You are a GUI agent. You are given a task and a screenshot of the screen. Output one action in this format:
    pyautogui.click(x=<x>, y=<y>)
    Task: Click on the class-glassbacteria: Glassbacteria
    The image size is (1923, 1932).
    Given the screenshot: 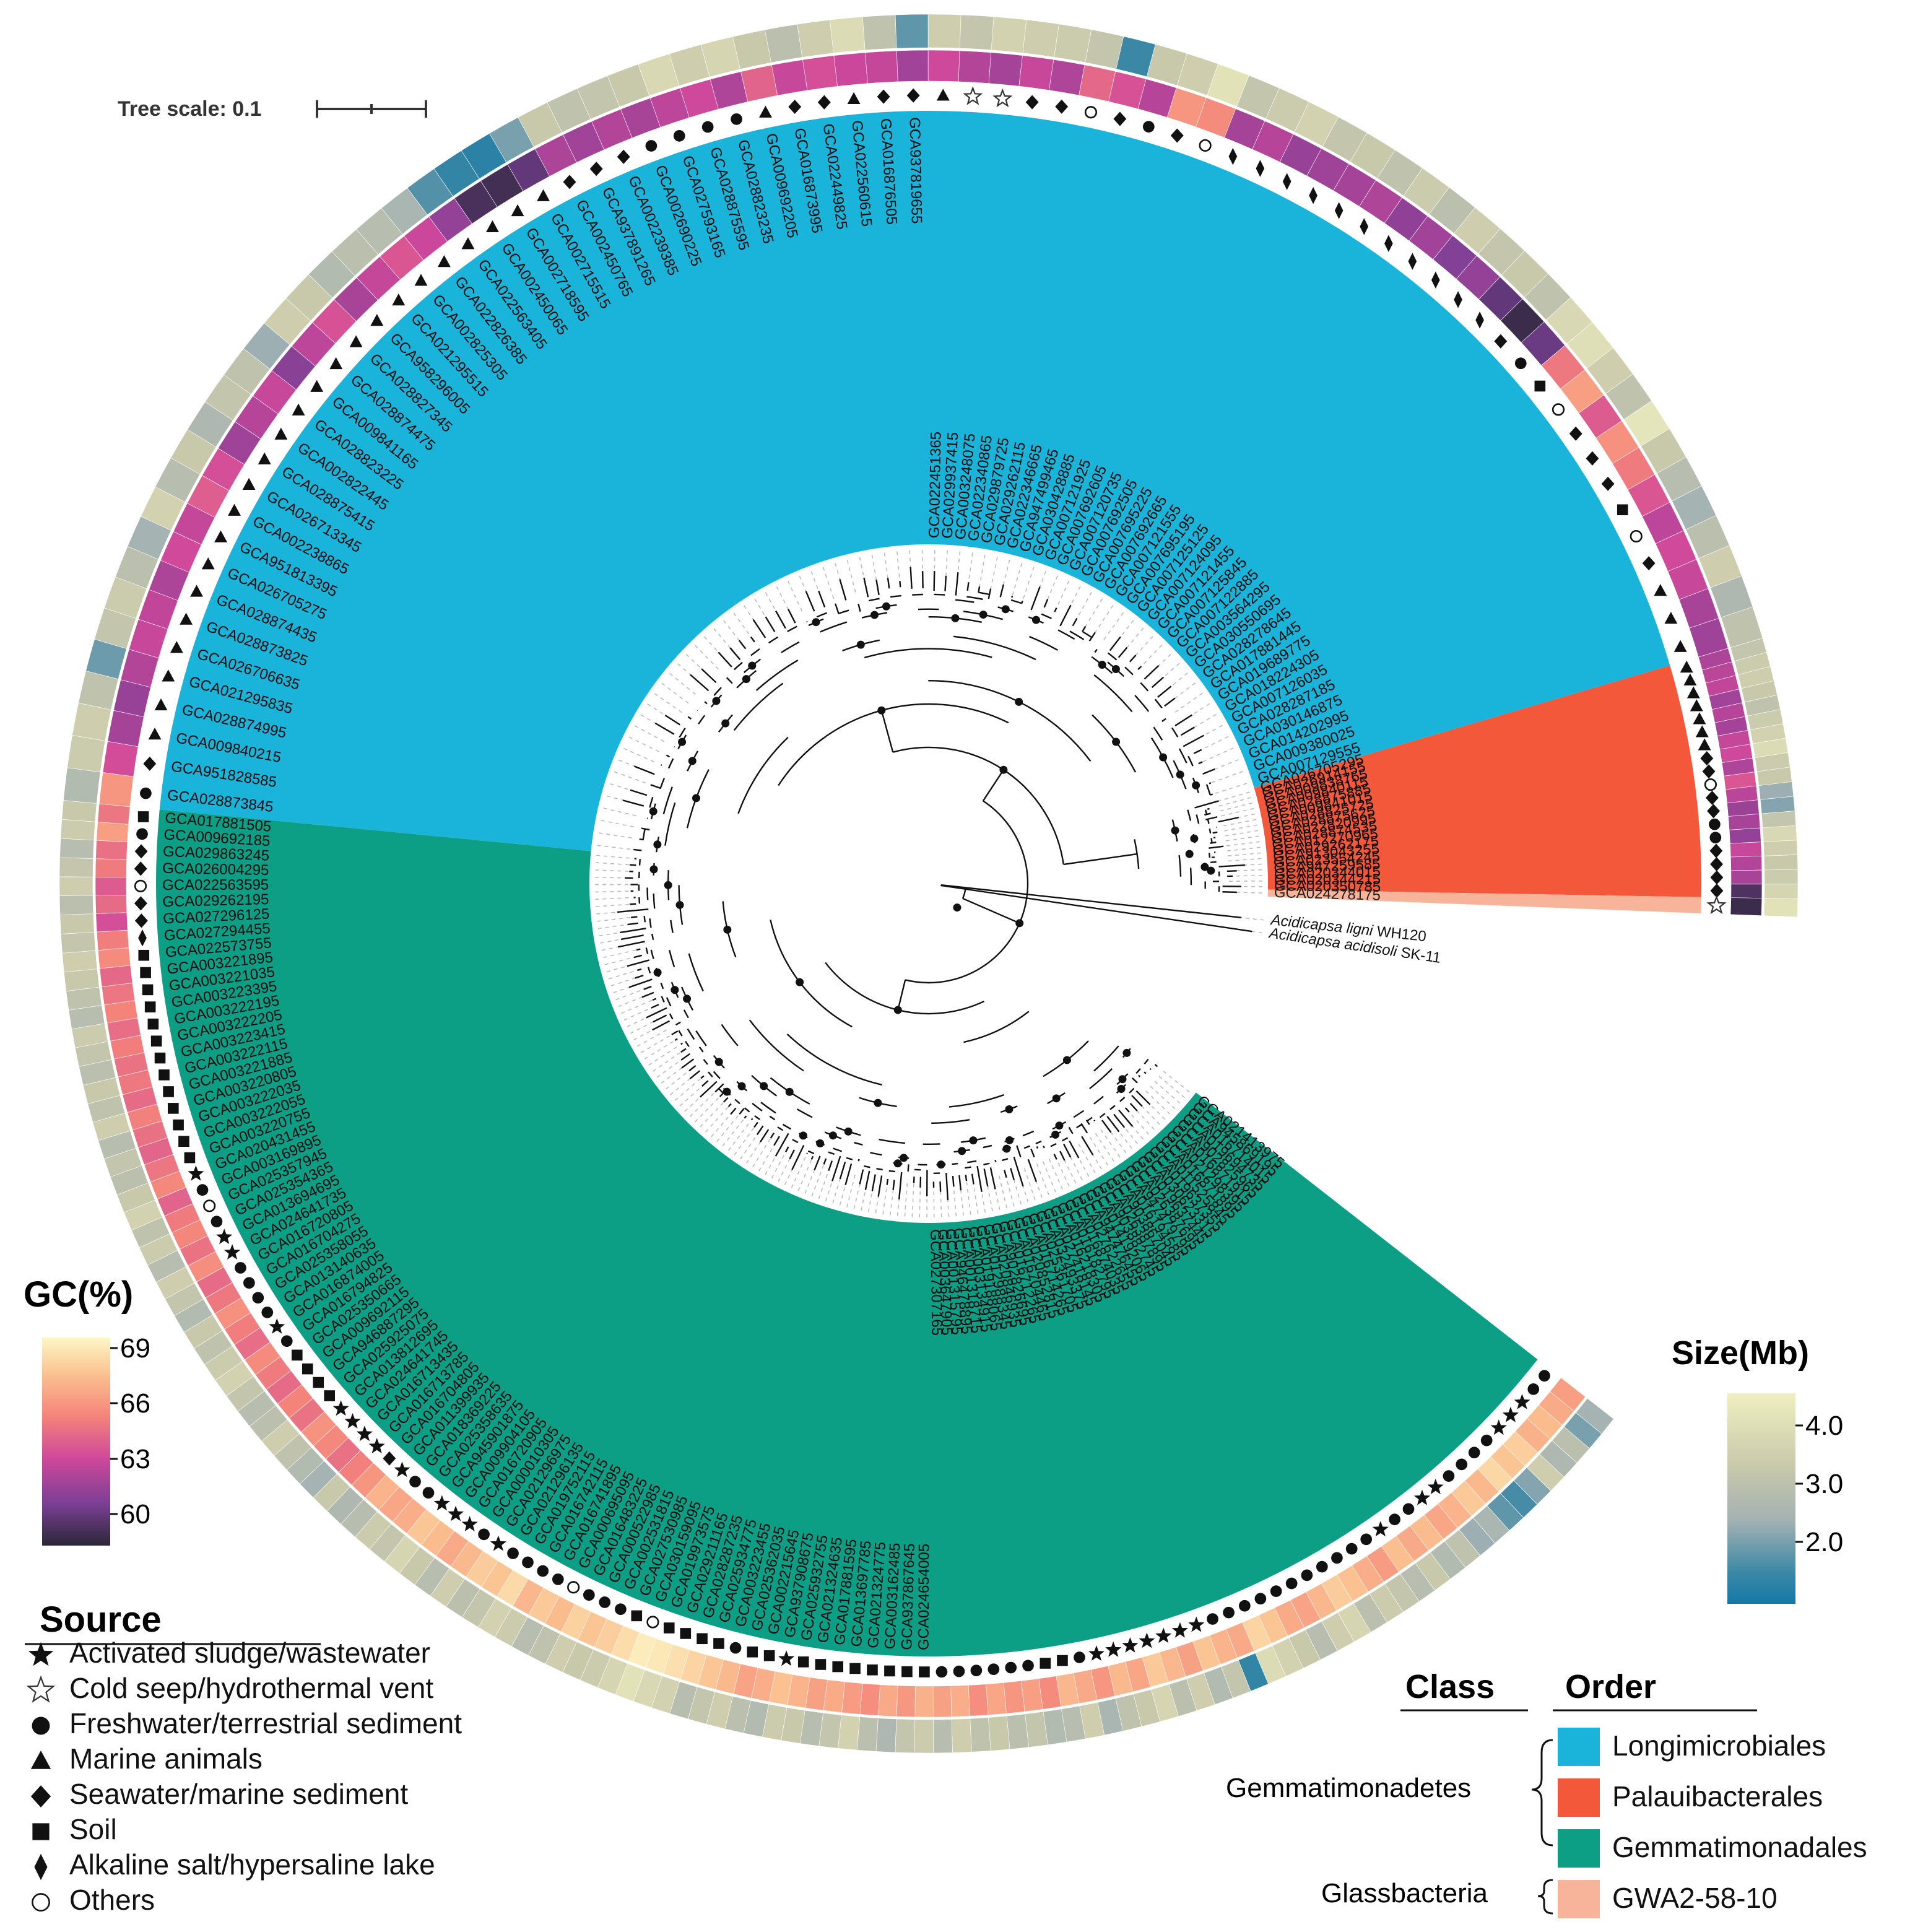 What is the action you would take?
    pyautogui.click(x=1404, y=1893)
    